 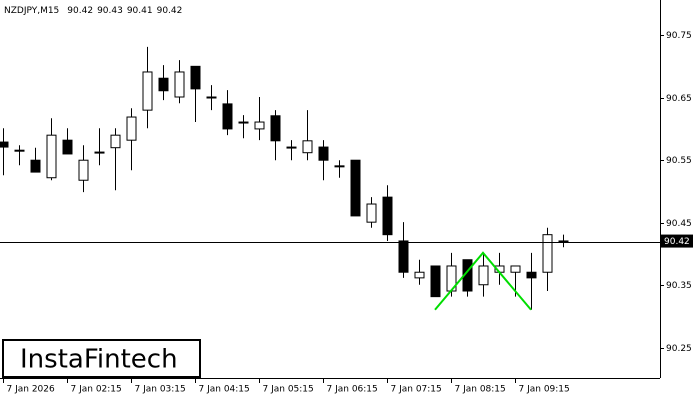 What do you see at coordinates (679, 161) in the screenshot?
I see `y-tick-label: 90.55` at bounding box center [679, 161].